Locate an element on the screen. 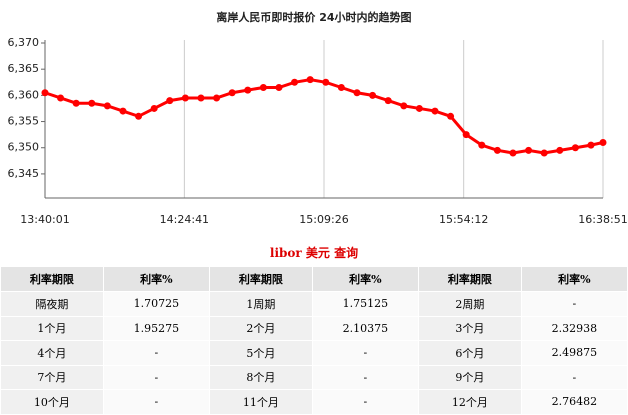  table-cell: 2.49875 is located at coordinates (574, 353).